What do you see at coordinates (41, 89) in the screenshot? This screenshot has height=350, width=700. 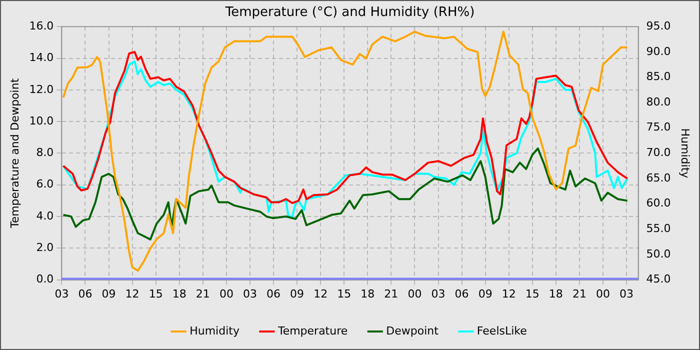 I see `y-tick-label: 12.0` at bounding box center [41, 89].